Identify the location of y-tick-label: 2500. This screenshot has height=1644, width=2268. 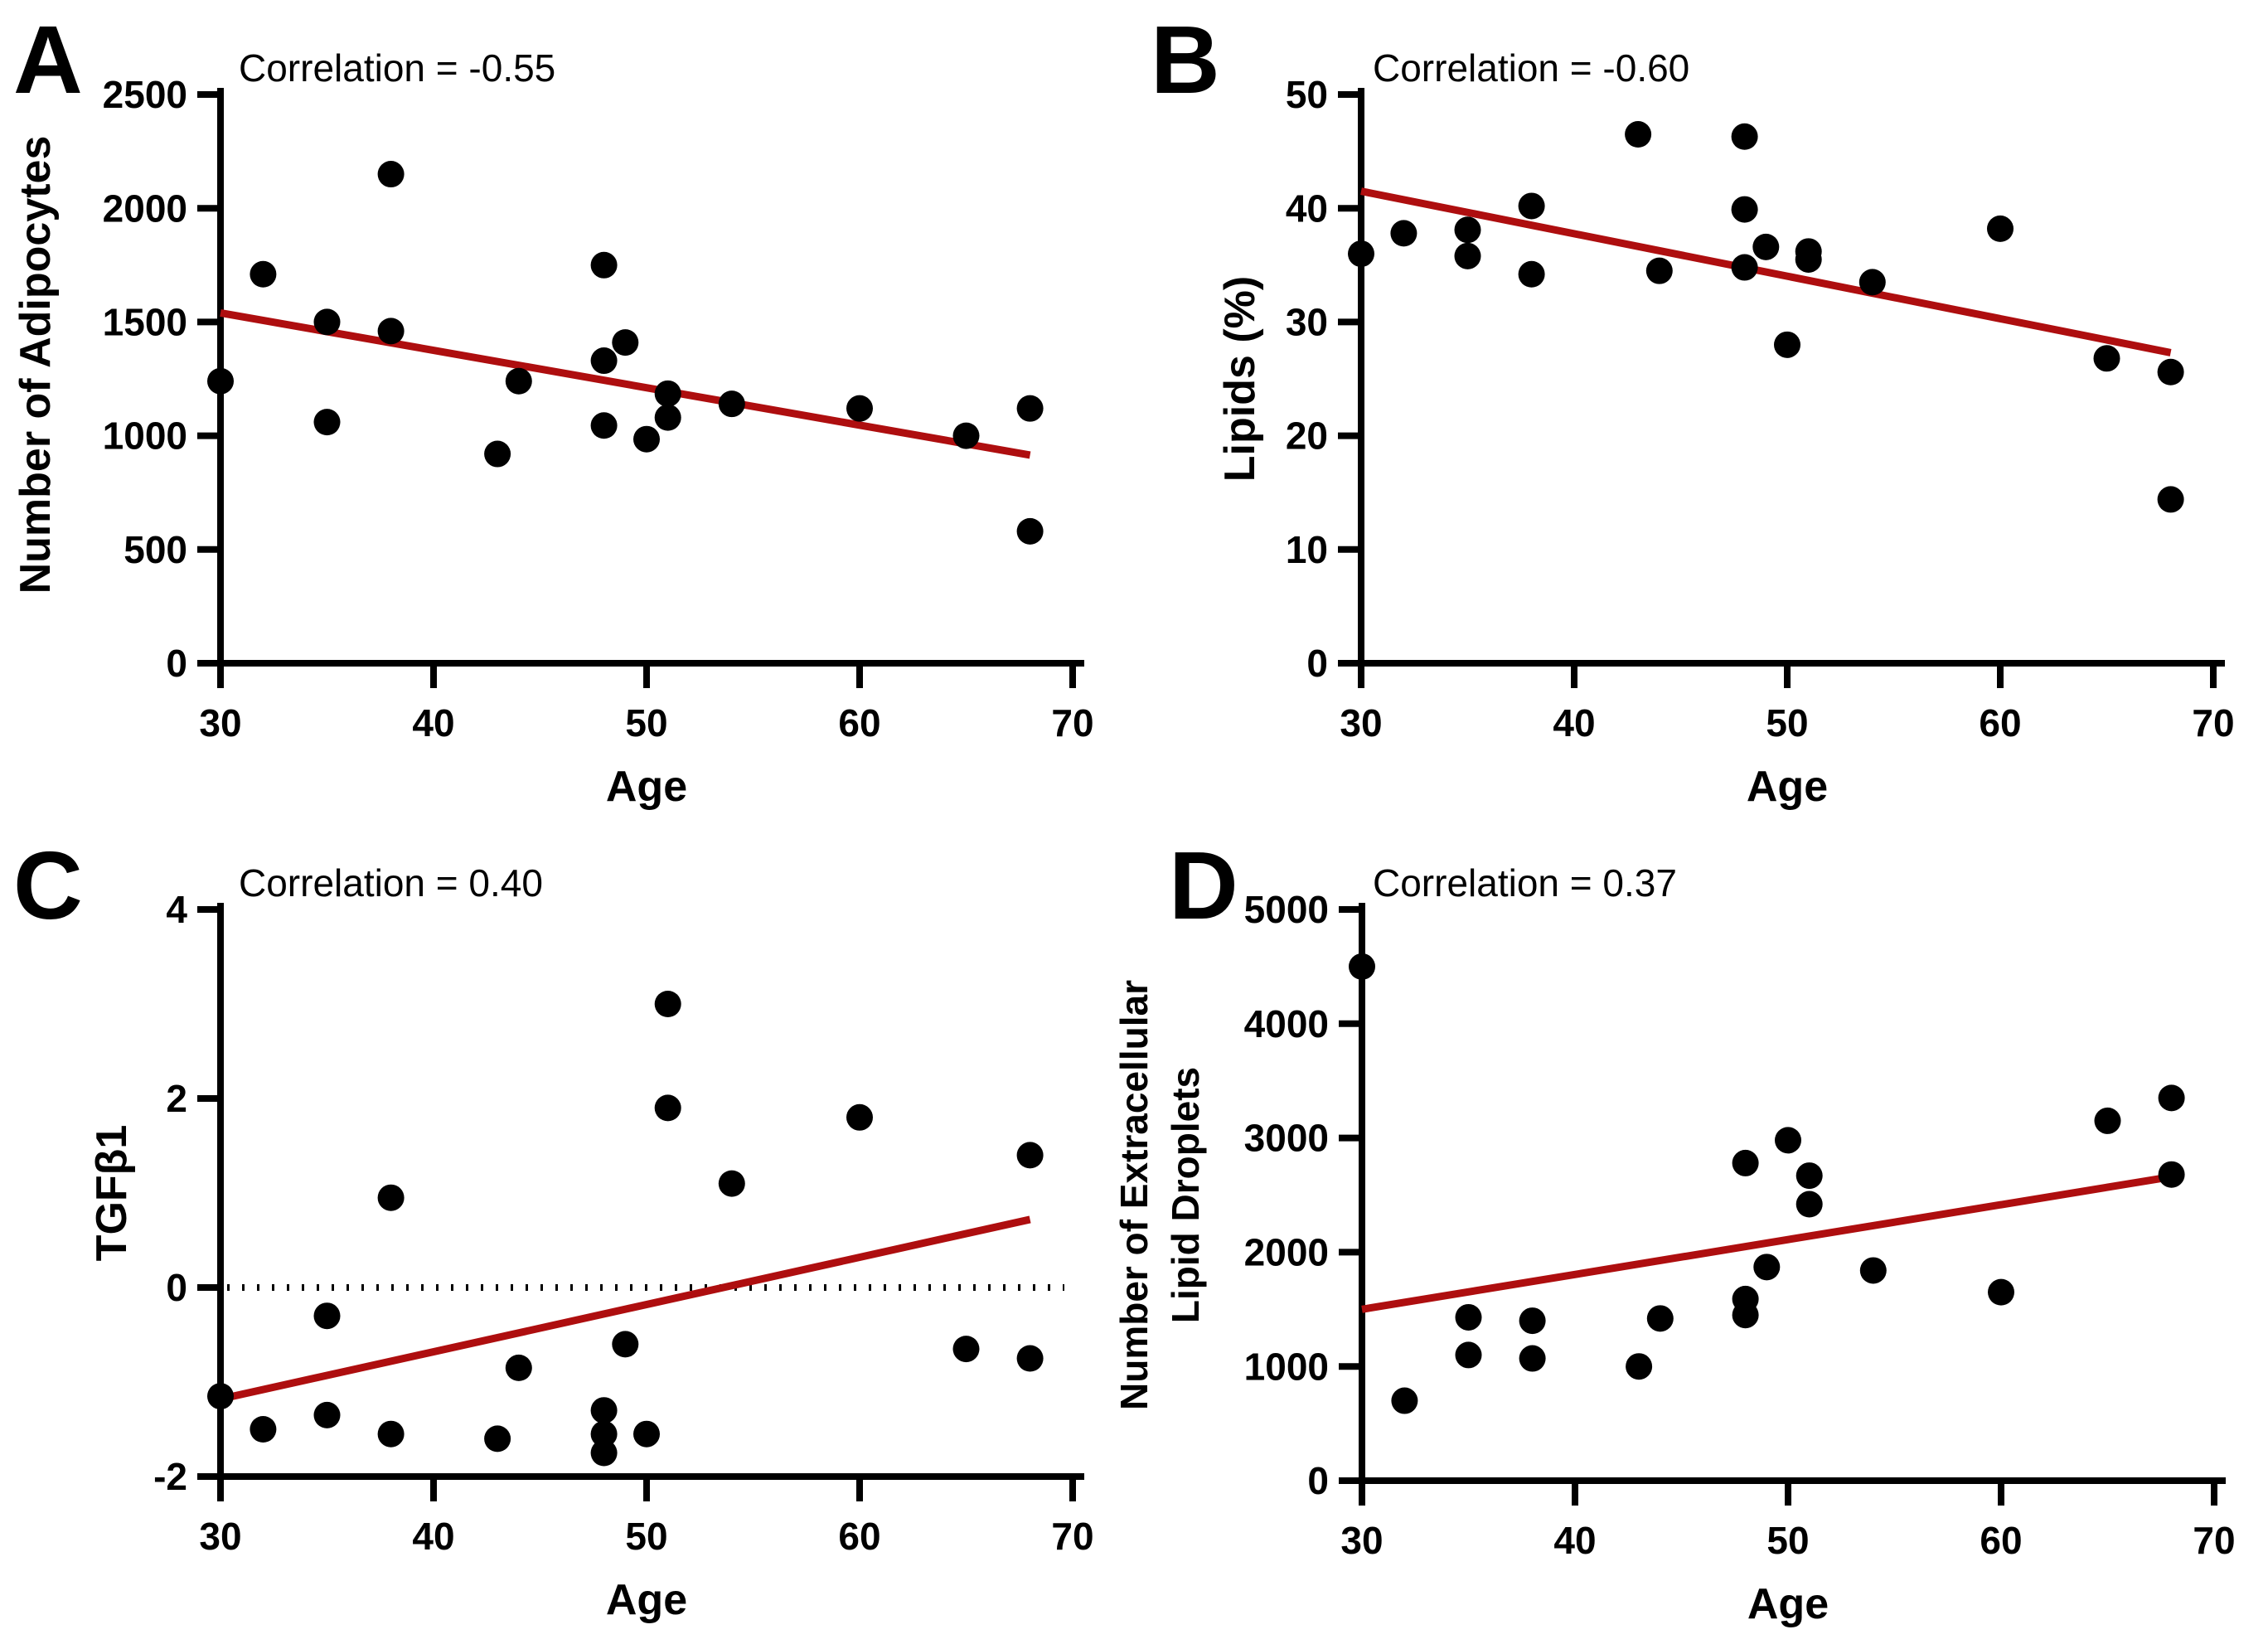
(145, 94).